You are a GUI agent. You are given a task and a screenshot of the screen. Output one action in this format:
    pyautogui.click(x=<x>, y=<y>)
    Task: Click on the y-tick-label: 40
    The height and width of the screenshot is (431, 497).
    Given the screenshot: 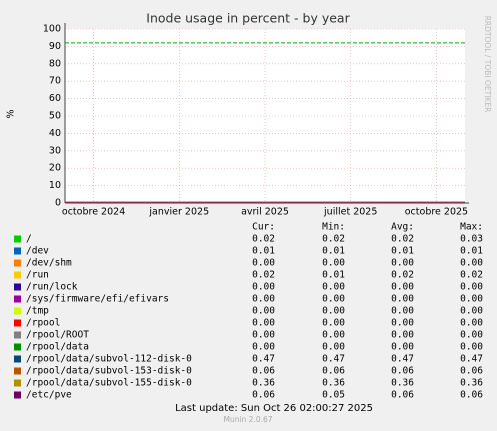 What is the action you would take?
    pyautogui.click(x=55, y=133)
    